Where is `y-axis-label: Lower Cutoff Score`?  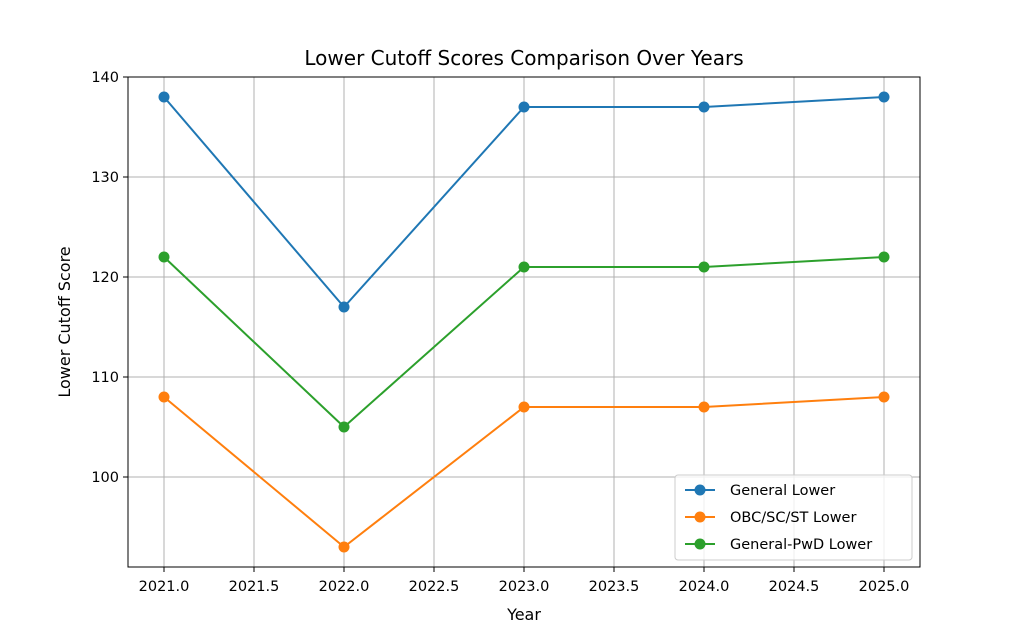
y-axis-label: Lower Cutoff Score is located at coordinates (64, 321).